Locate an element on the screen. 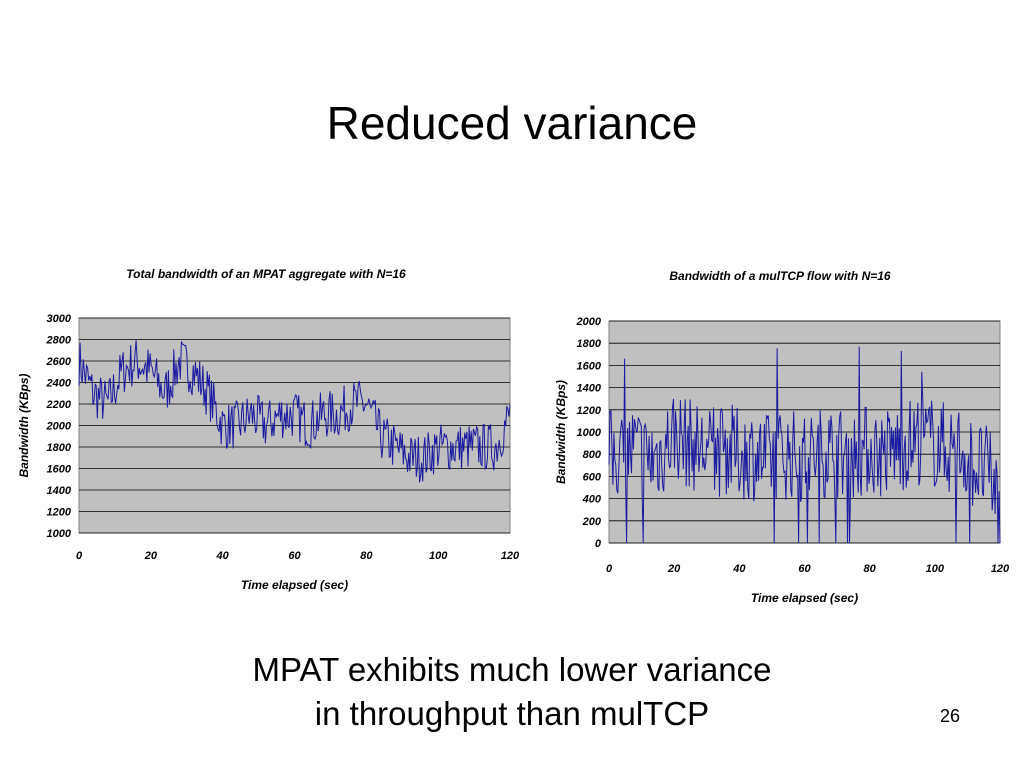  page-number: 26 is located at coordinates (950, 716).